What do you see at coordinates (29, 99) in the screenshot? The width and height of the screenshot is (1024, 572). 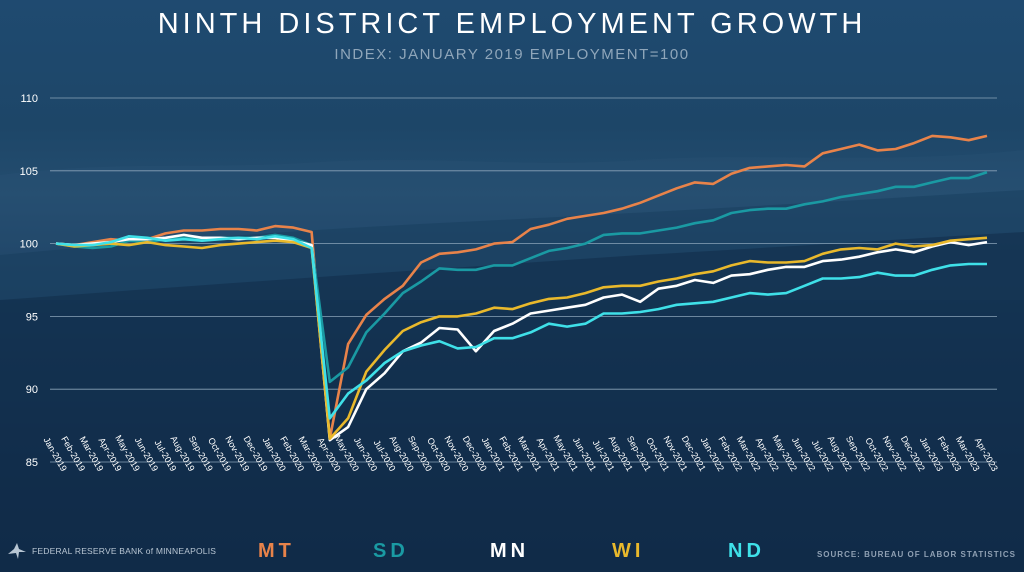 I see `y-tick-label: 110` at bounding box center [29, 99].